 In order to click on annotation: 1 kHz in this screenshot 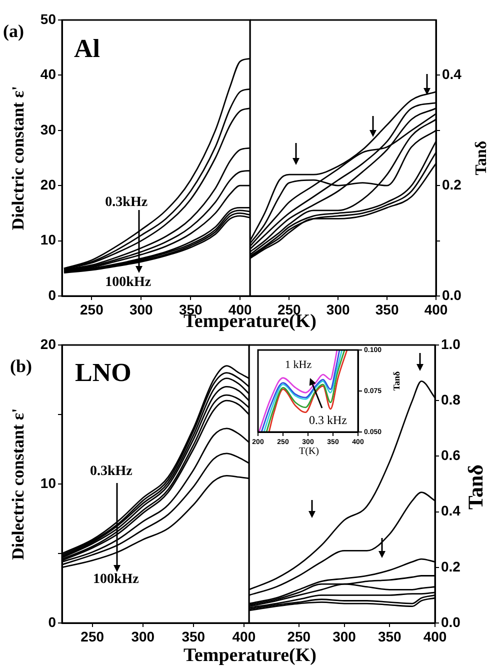, I will do `click(298, 365)`.